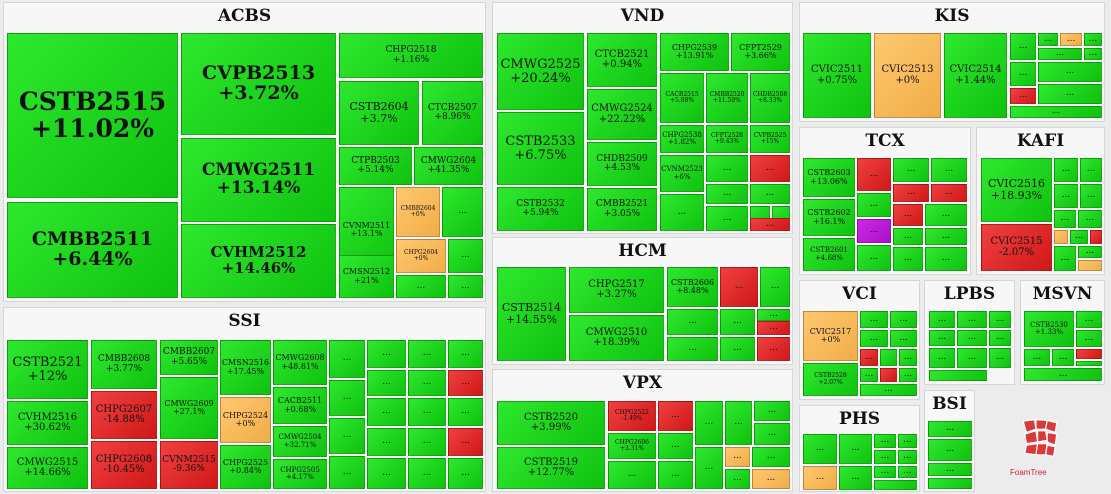 This screenshot has width=1111, height=494. Describe the element at coordinates (551, 423) in the screenshot. I see `treemap-cell: CSTB2520 +3.99%` at that location.